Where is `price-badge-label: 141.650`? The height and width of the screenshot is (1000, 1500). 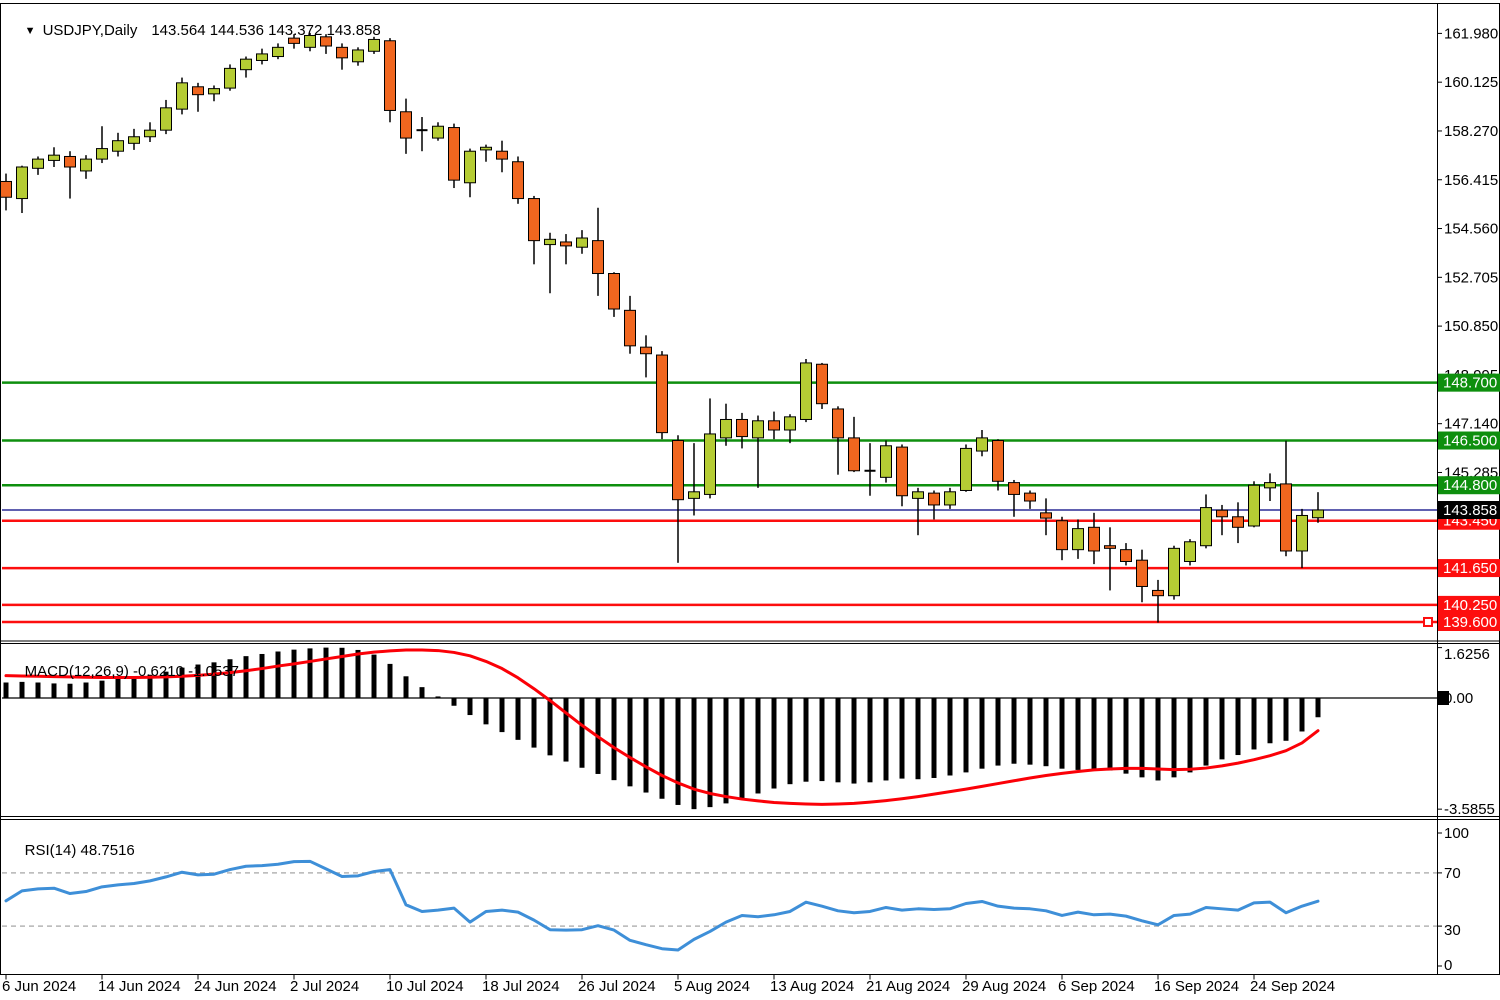 price-badge-label: 141.650 is located at coordinates (1470, 568).